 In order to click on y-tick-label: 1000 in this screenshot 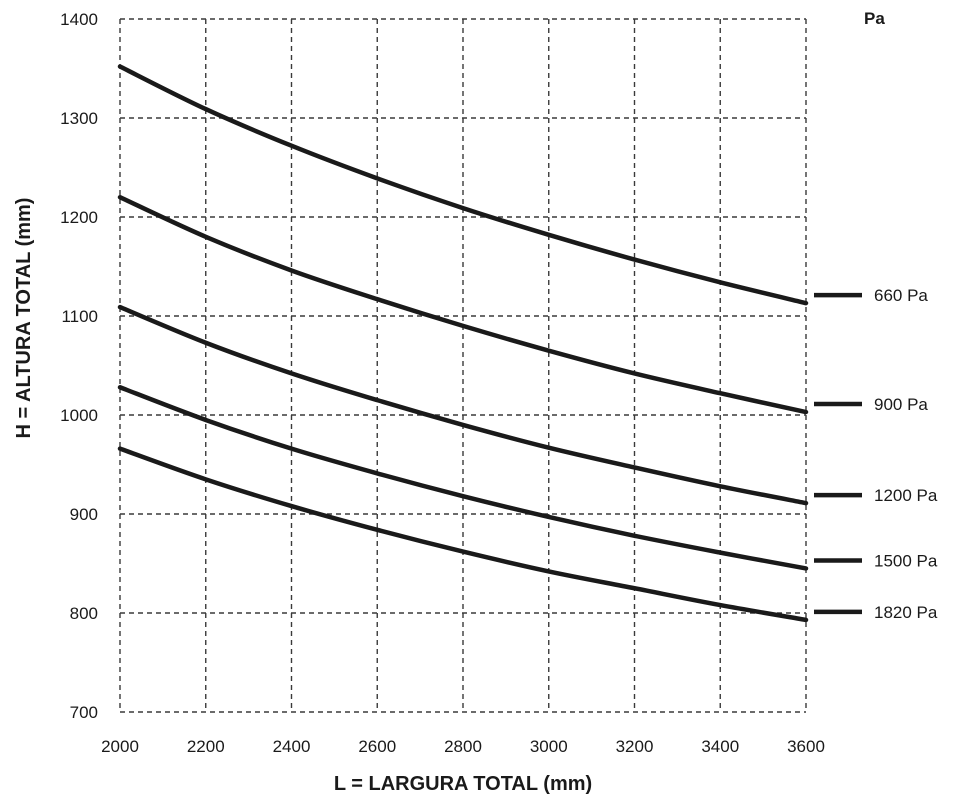, I will do `click(79, 415)`.